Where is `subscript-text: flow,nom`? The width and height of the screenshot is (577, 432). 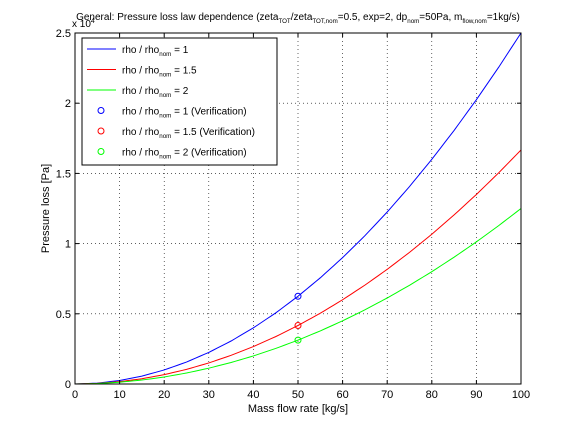 subscript-text: flow,nom is located at coordinates (474, 21).